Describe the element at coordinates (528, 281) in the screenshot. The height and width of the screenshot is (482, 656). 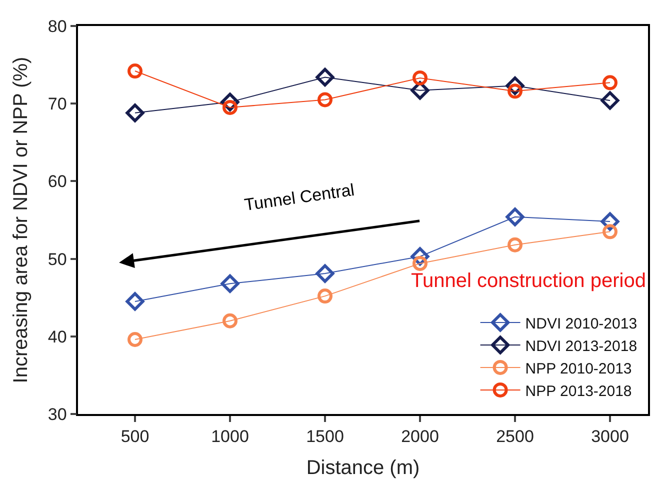
I see `annotation: Tunnel construction period` at that location.